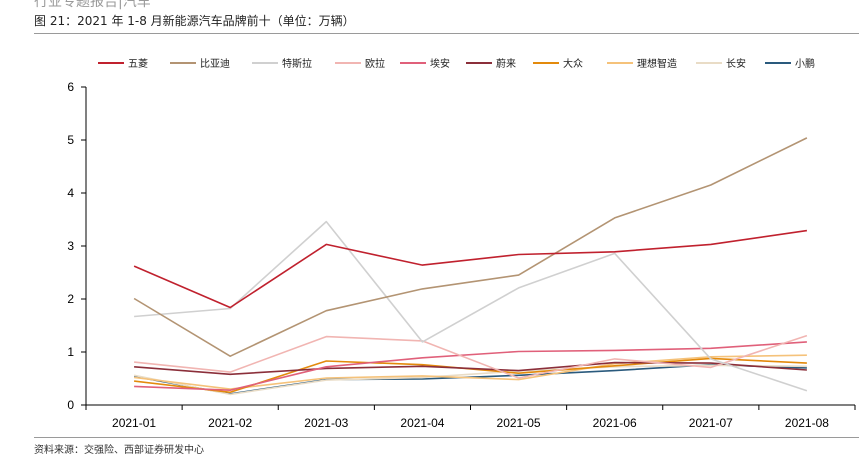 This screenshot has width=863, height=466. What do you see at coordinates (92, 5) in the screenshot?
I see `report-header-fragment: 行业专题报告|汽车` at bounding box center [92, 5].